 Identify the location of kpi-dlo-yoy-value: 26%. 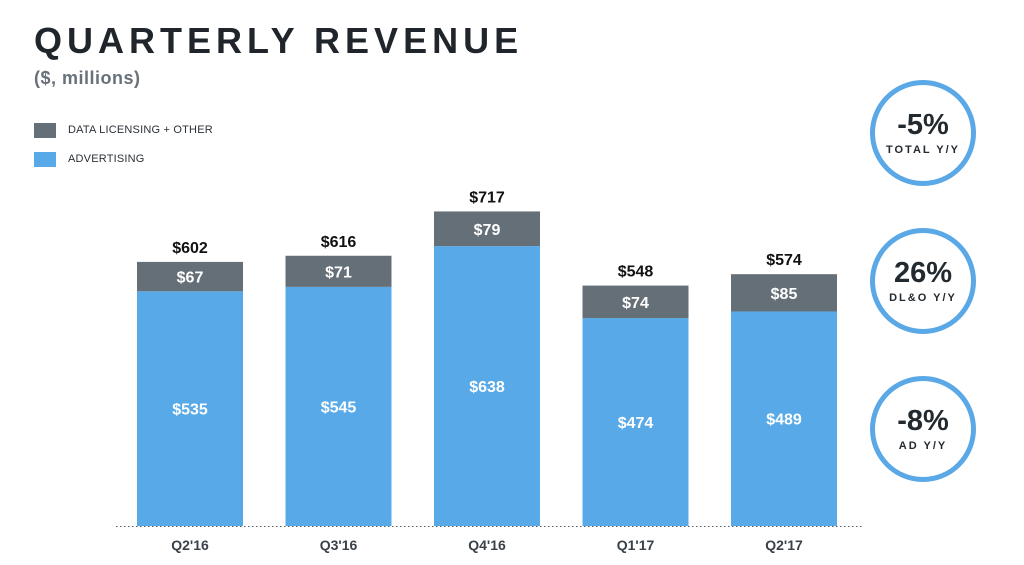
(923, 273).